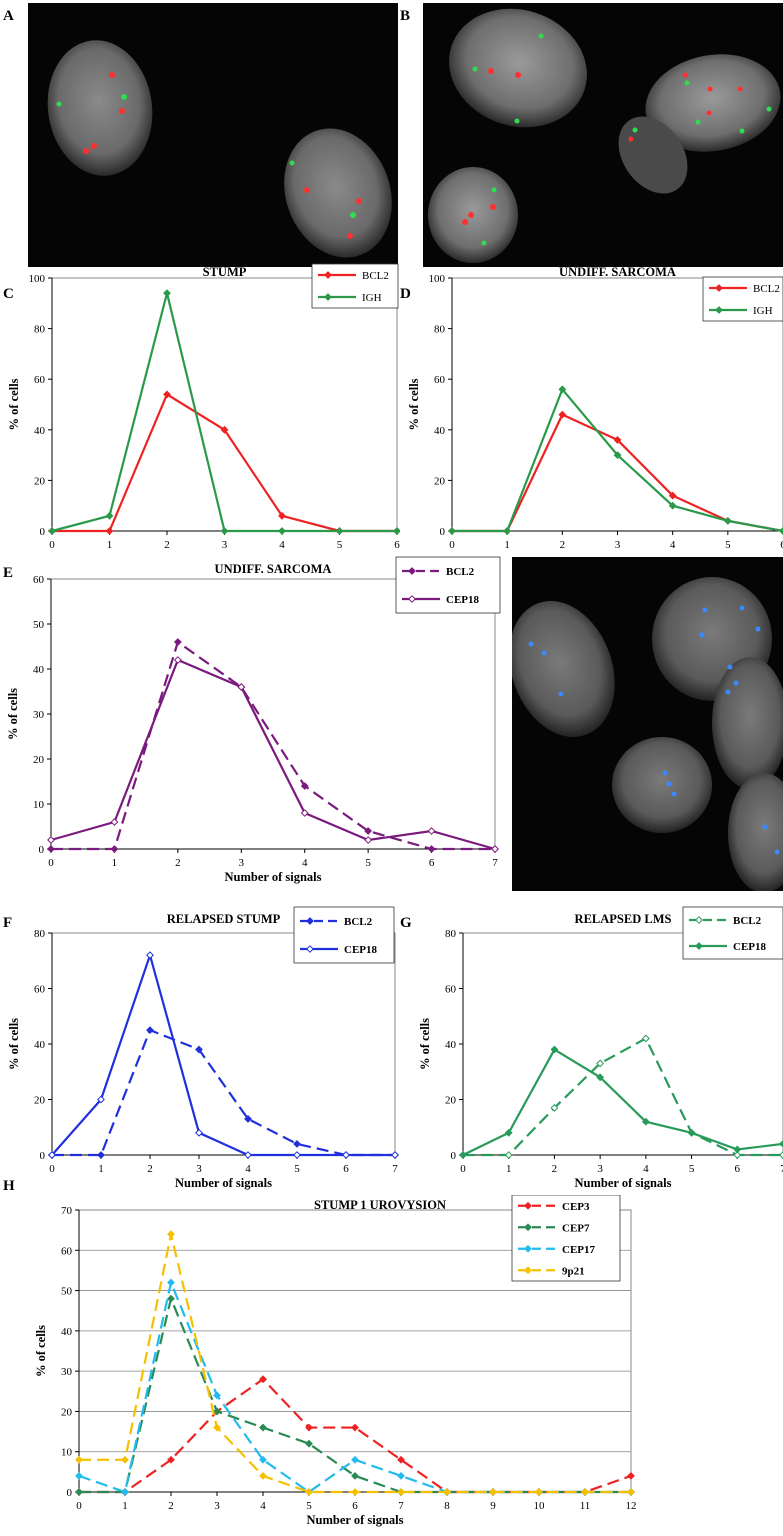 Image resolution: width=783 pixels, height=1536 pixels. I want to click on chart-h-legend-marker, so click(528, 1227).